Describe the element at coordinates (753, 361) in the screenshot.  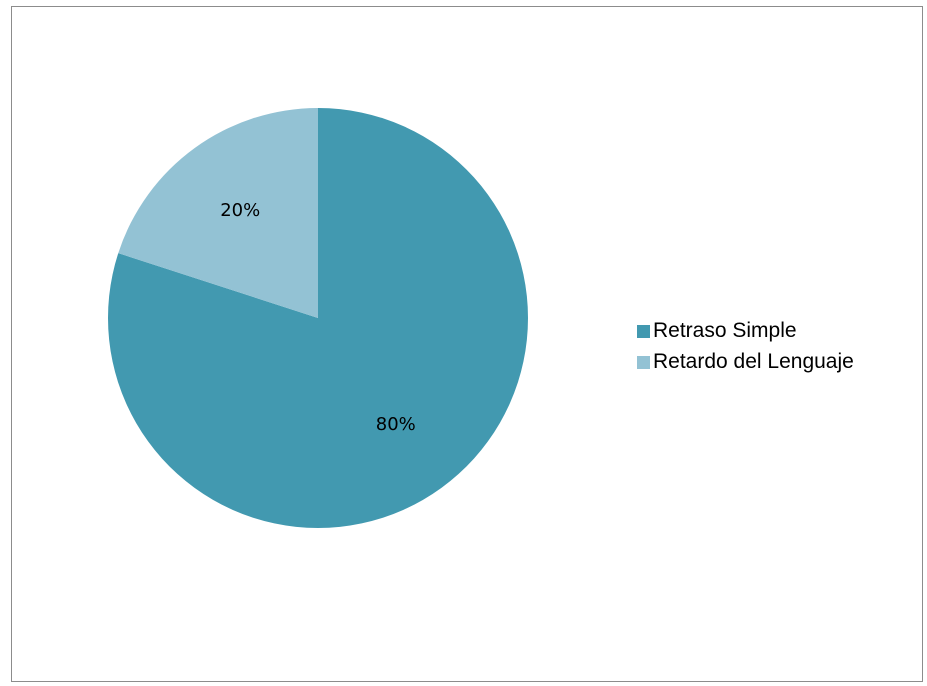
I see `legend-label-retardo-del-lenguaje: Retardo del Lenguaje` at that location.